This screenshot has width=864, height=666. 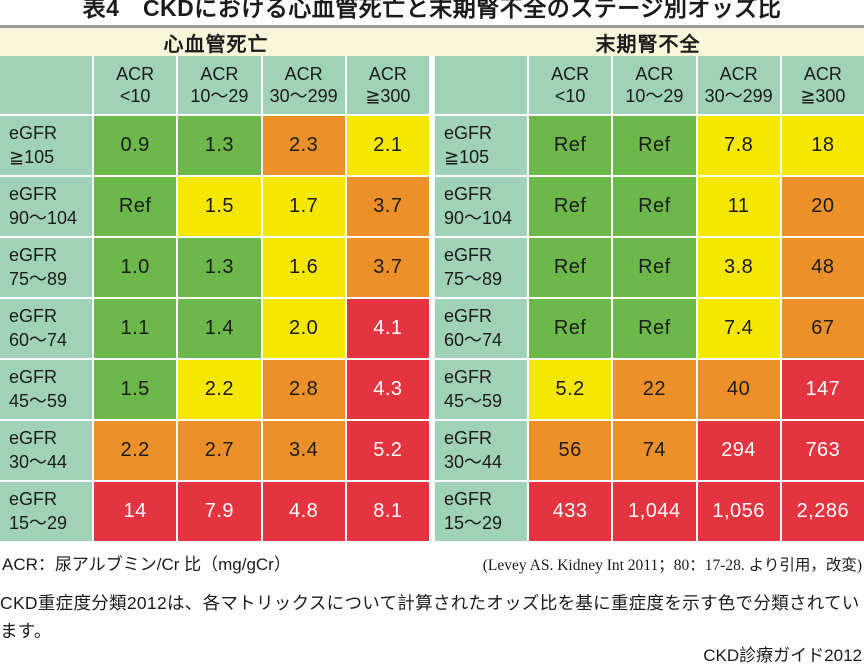 I want to click on odds-cell: 1.1, so click(x=135, y=328).